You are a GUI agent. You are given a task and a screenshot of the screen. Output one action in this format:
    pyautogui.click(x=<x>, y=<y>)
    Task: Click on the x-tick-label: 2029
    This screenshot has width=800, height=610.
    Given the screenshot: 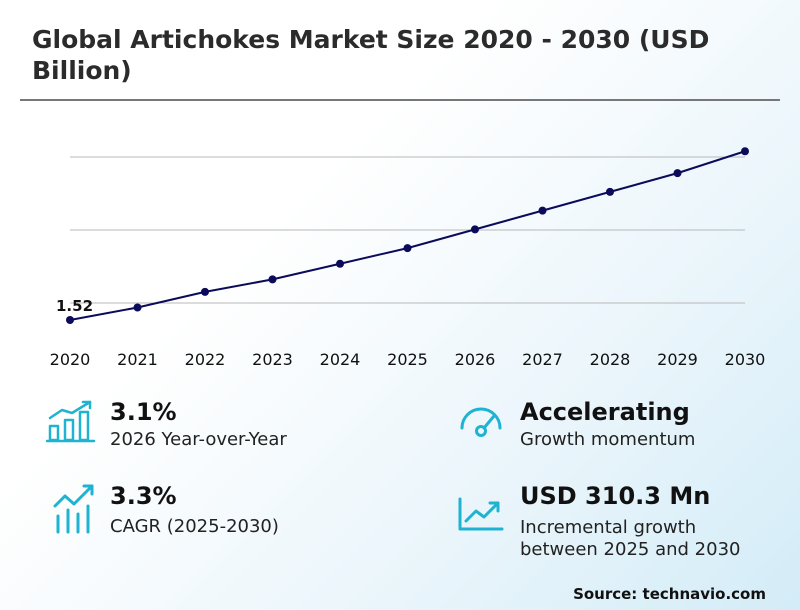 What is the action you would take?
    pyautogui.click(x=677, y=359)
    